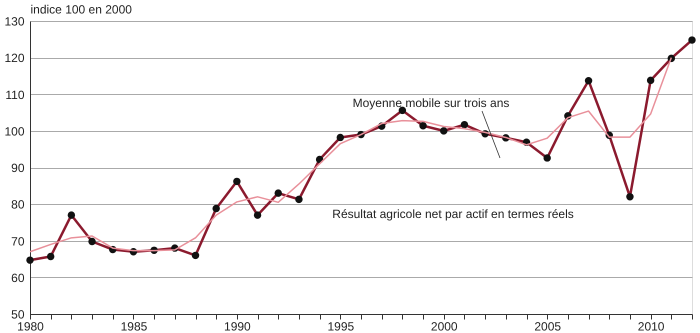 The image size is (700, 333). I want to click on x-tick-label: 1980, so click(30, 326).